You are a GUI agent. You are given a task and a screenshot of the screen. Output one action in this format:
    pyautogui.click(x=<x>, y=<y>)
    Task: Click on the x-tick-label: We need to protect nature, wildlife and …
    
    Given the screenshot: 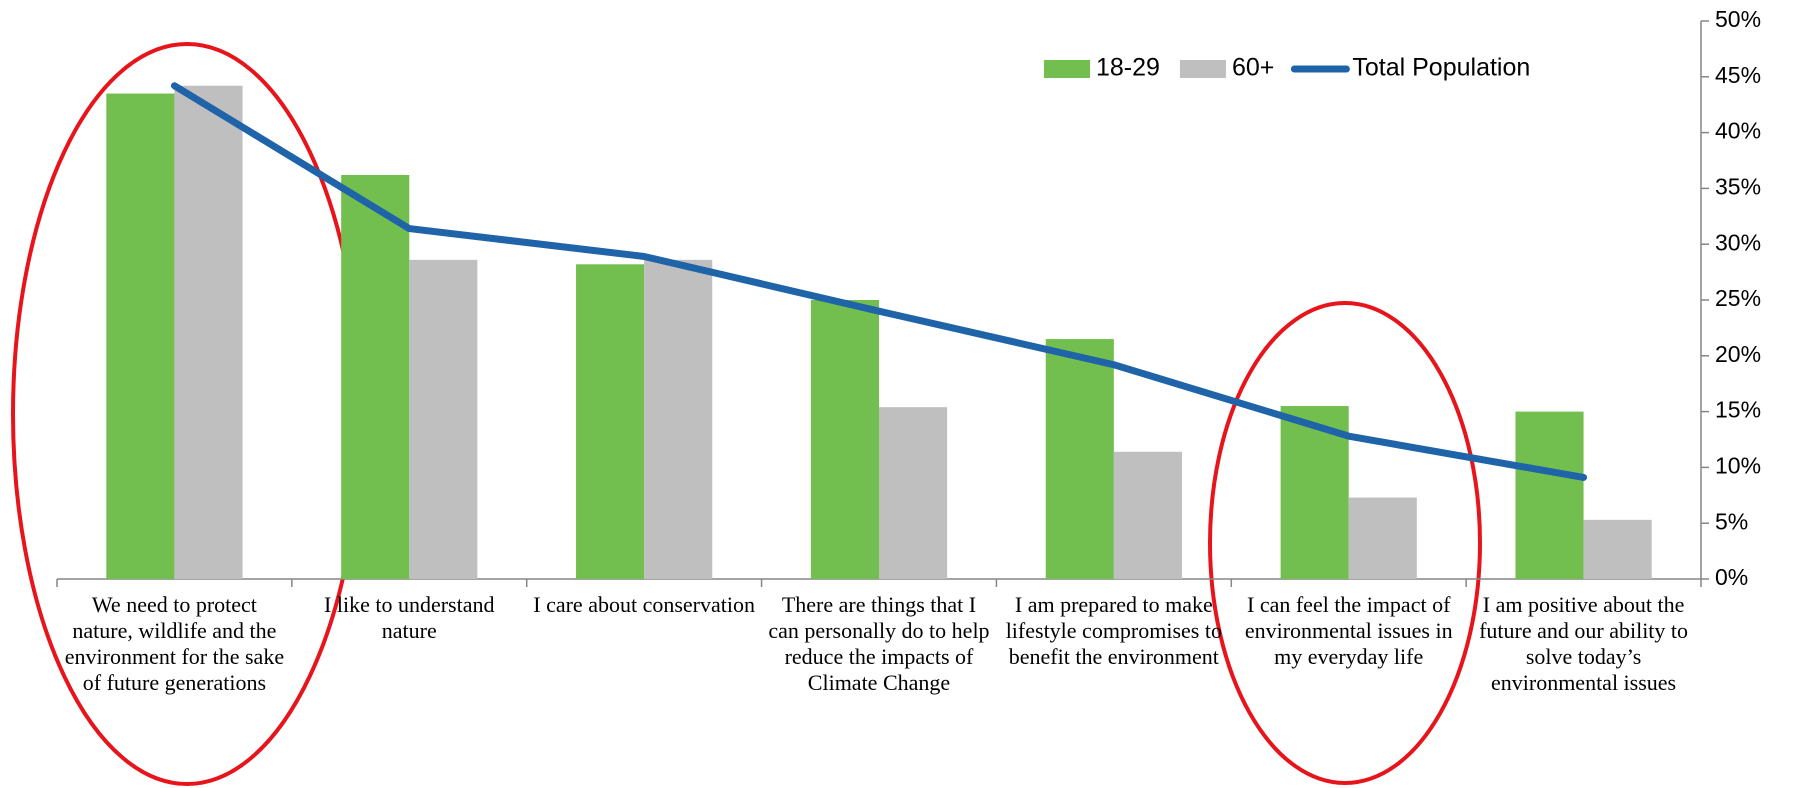 What is the action you would take?
    pyautogui.click(x=174, y=643)
    